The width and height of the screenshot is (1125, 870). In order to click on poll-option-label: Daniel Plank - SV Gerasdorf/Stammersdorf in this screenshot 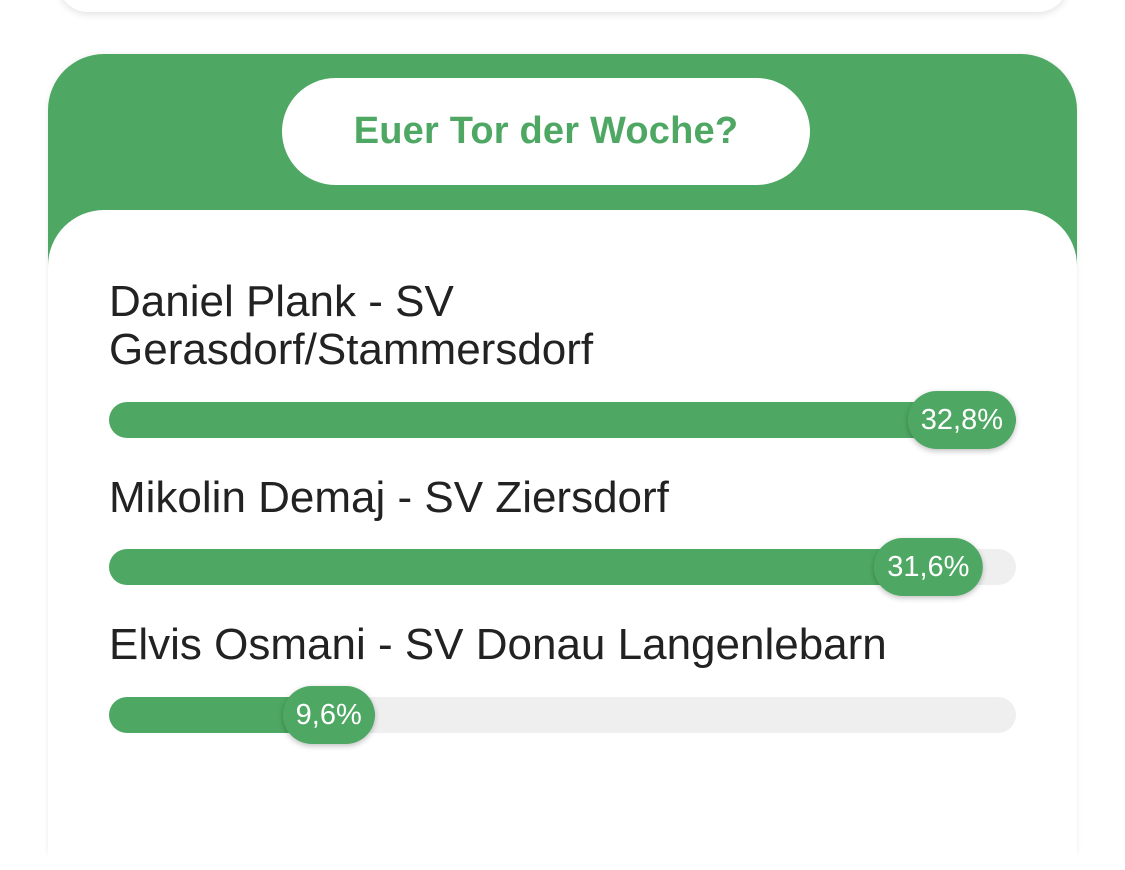, I will do `click(351, 325)`.